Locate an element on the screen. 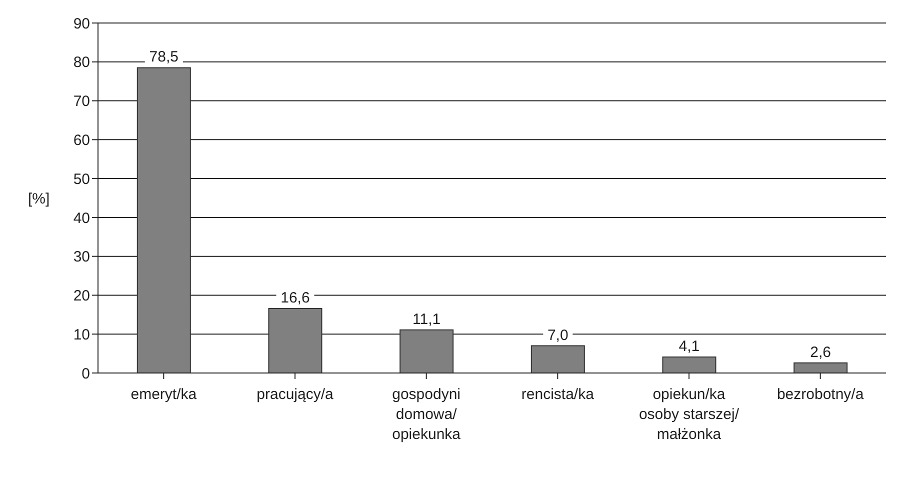 Image resolution: width=907 pixels, height=481 pixels. y-axis-title: [%] is located at coordinates (39, 199).